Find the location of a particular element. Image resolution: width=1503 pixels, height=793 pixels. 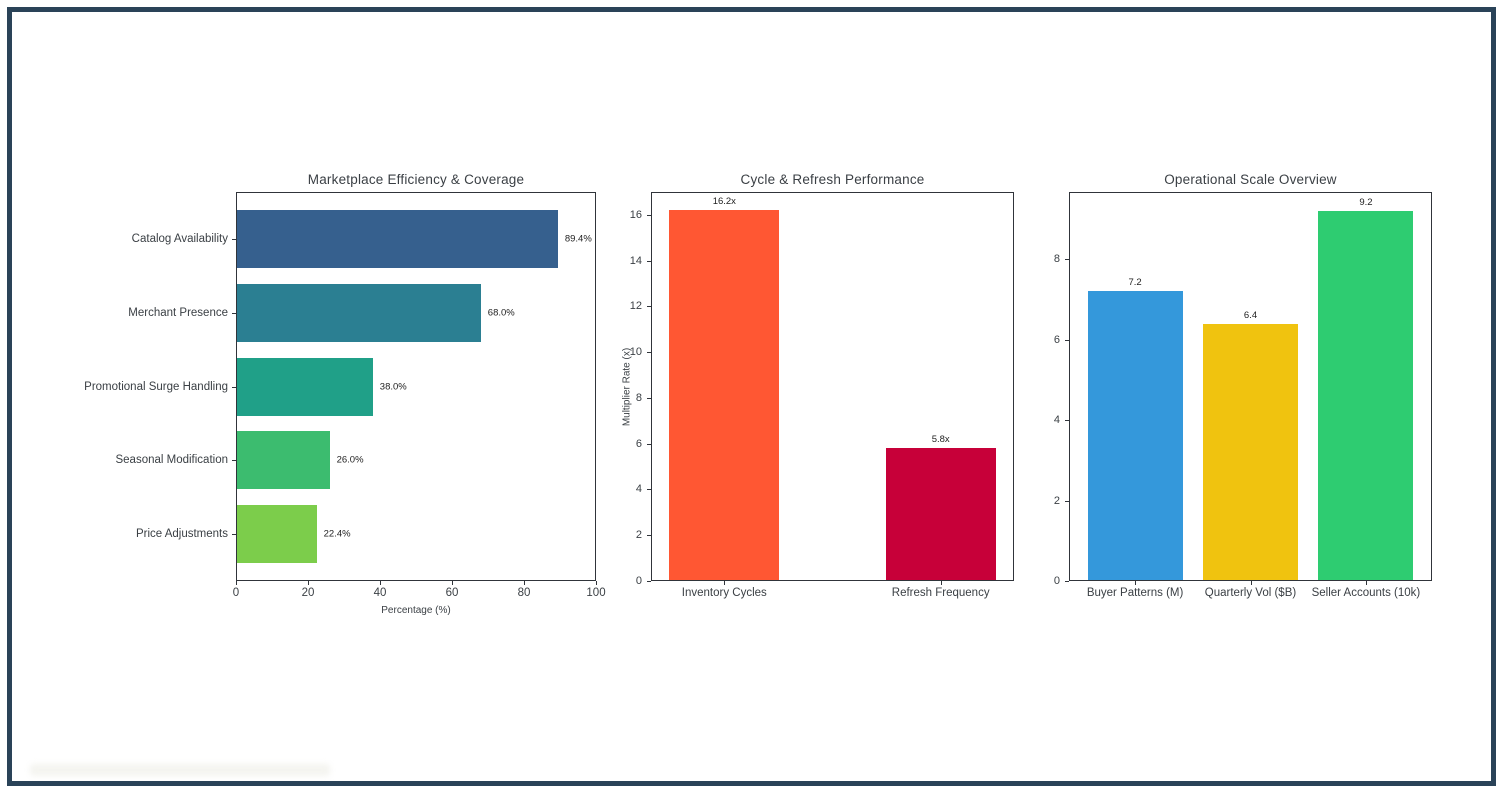

chart-title-operational: Operational Scale Overview is located at coordinates (1250, 179).